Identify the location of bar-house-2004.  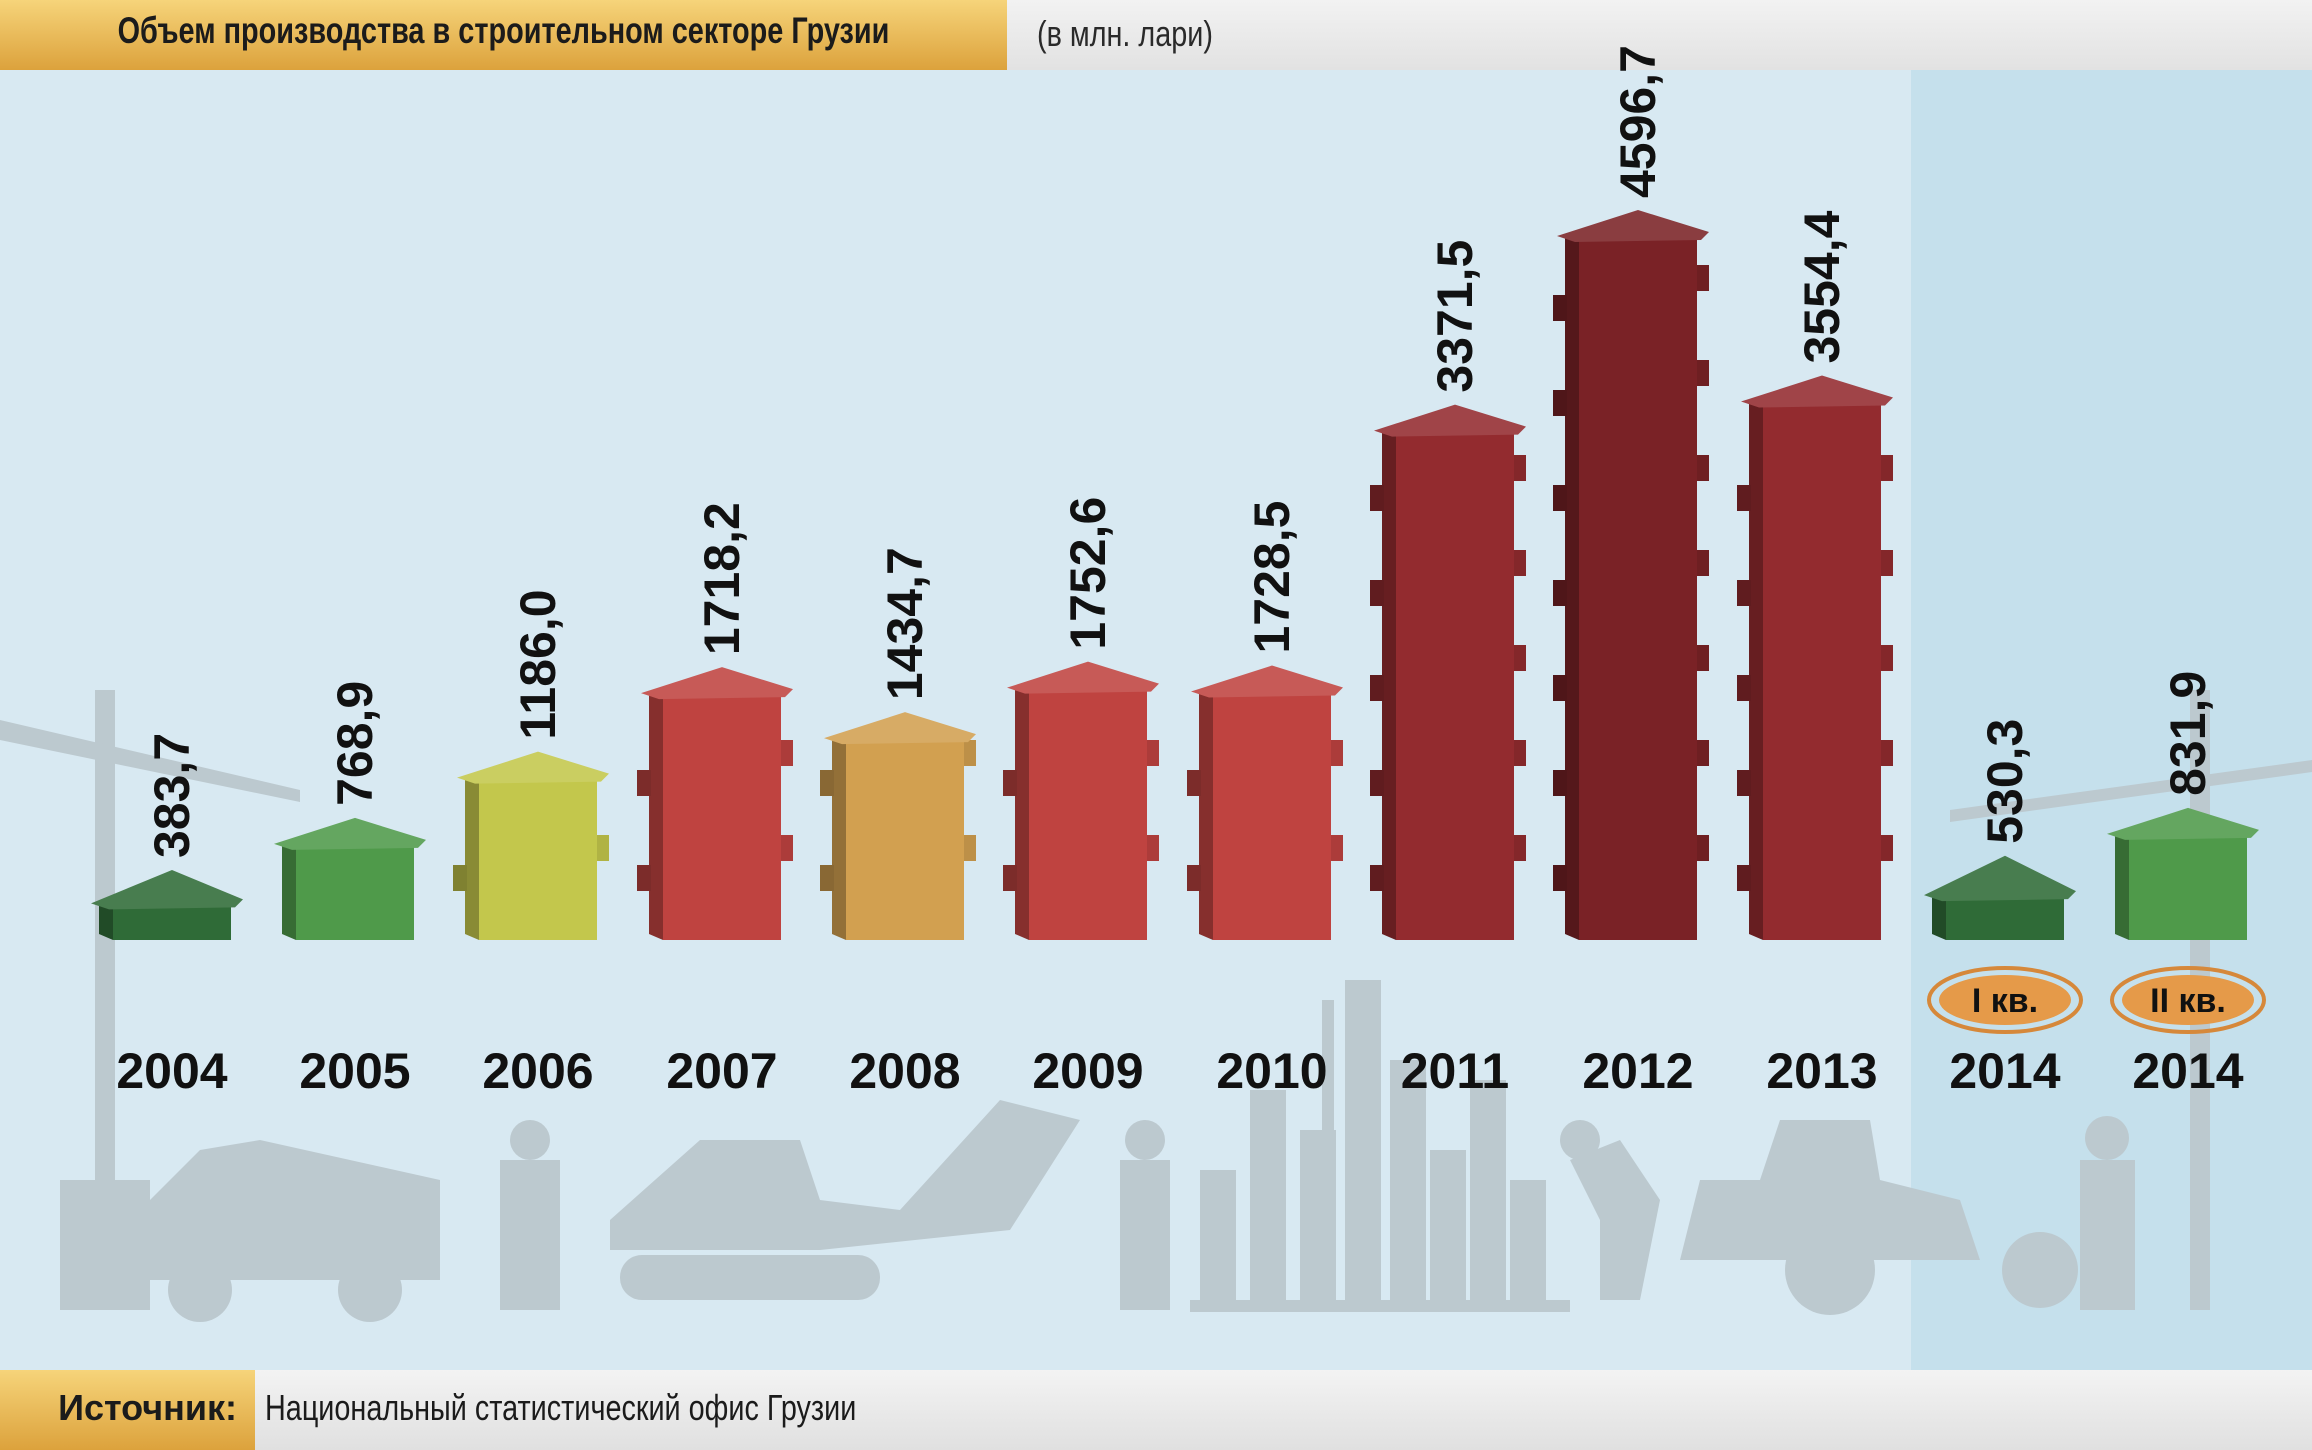
(167, 905).